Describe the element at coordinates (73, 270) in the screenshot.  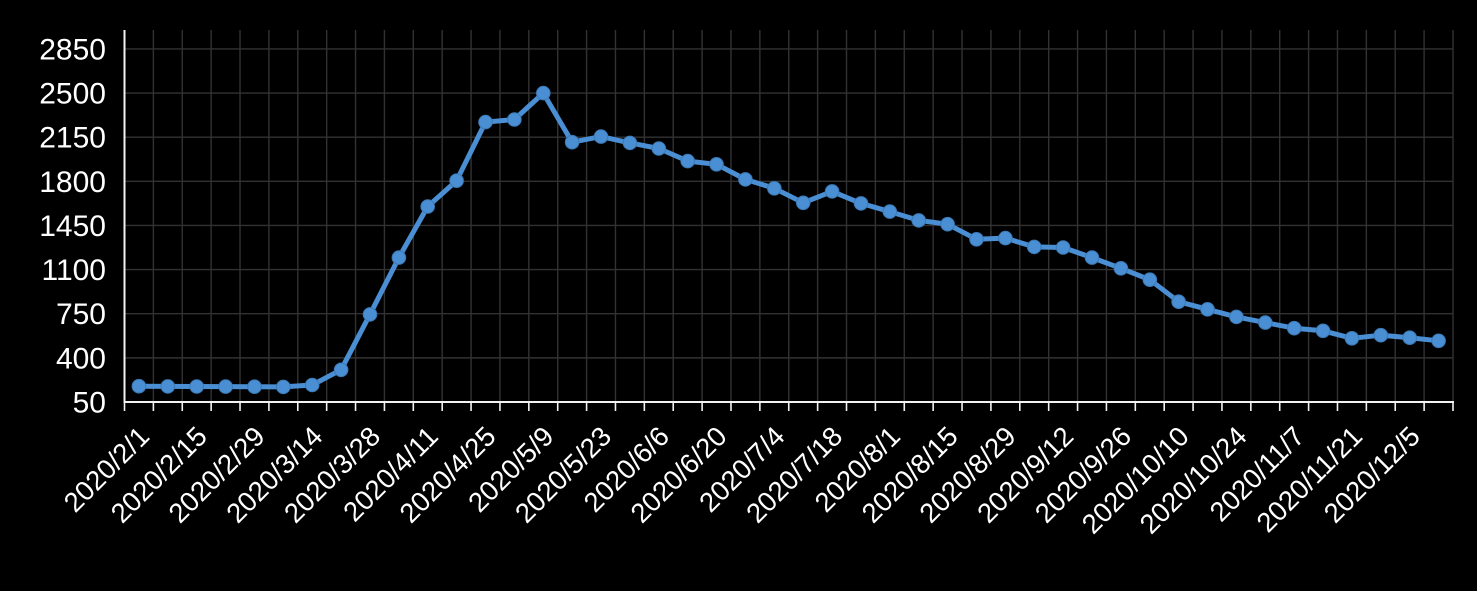
I see `y-axis-label: 1100` at that location.